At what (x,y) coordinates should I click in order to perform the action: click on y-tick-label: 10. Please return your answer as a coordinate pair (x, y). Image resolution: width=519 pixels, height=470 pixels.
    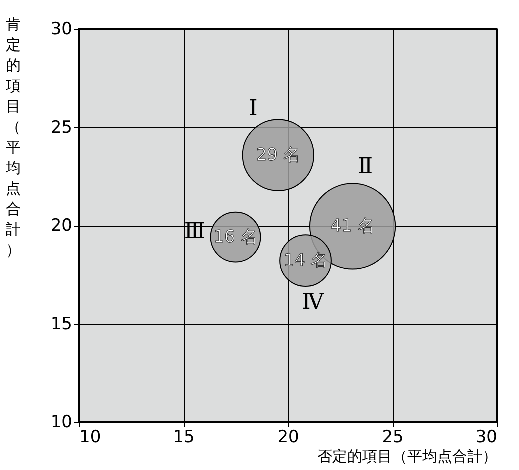
    Looking at the image, I should click on (61, 422).